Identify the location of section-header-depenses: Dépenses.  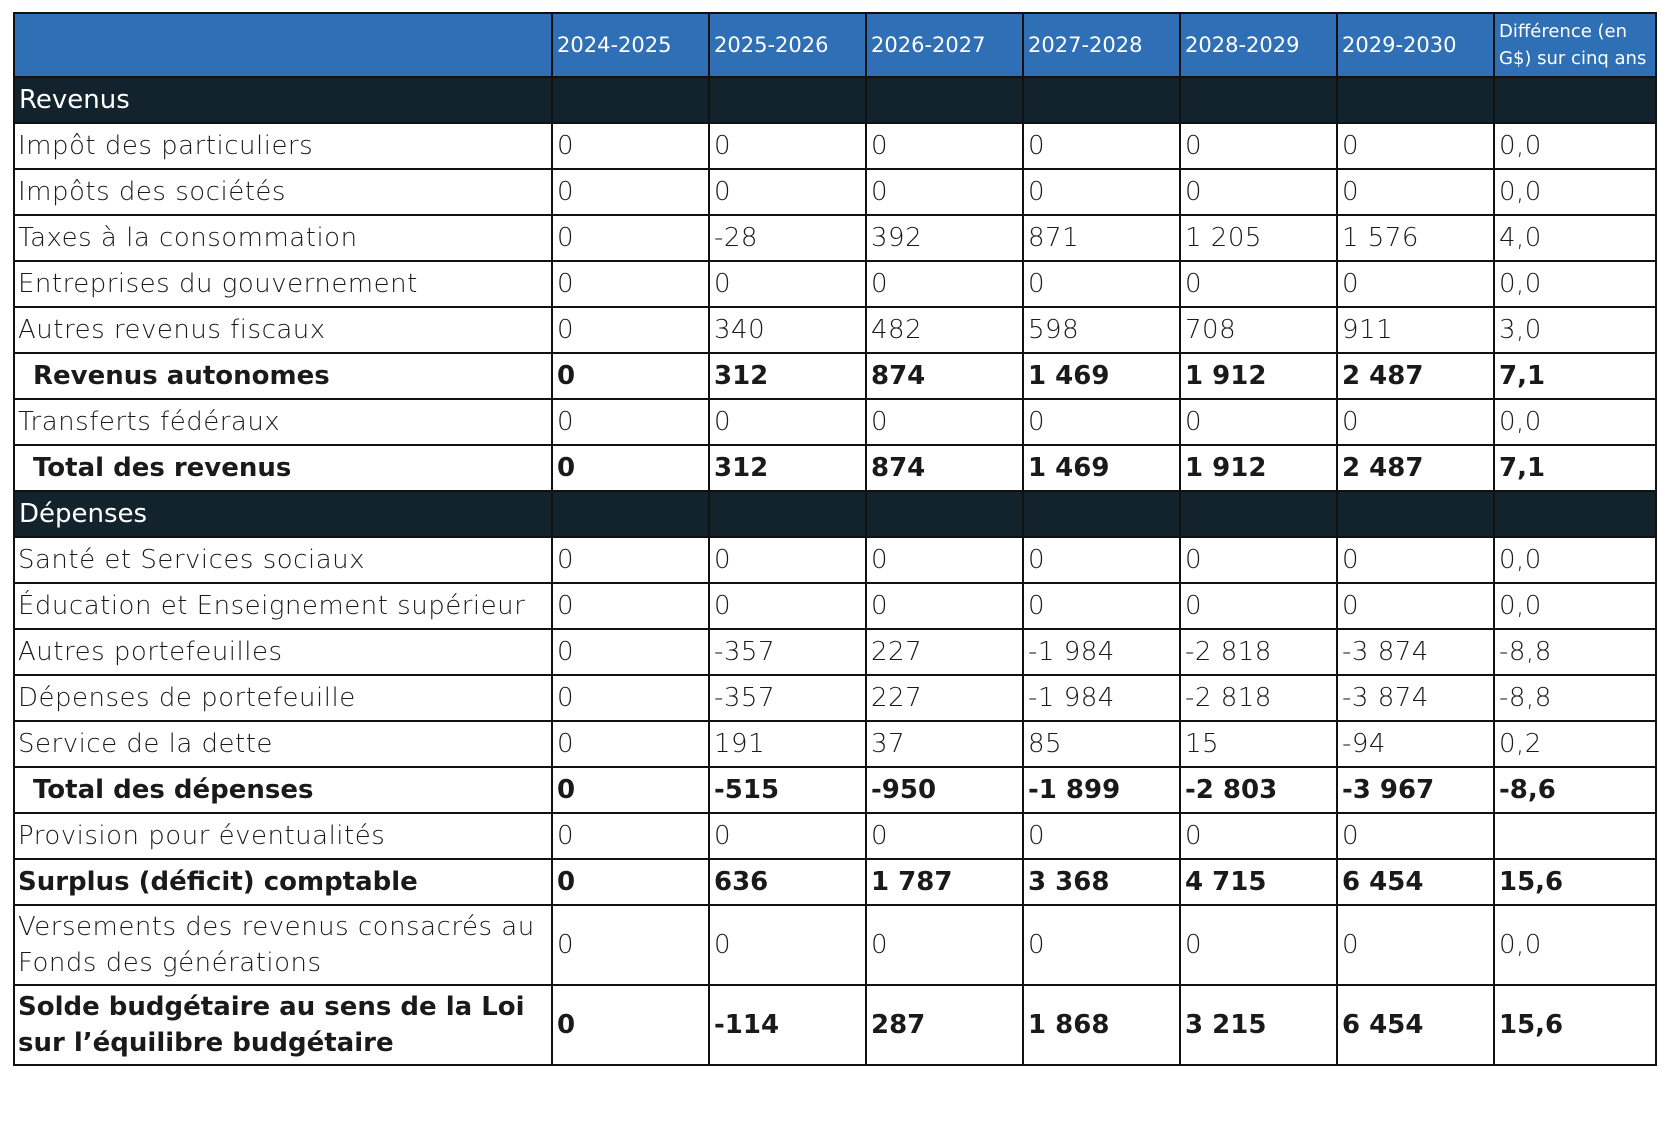
(835, 514).